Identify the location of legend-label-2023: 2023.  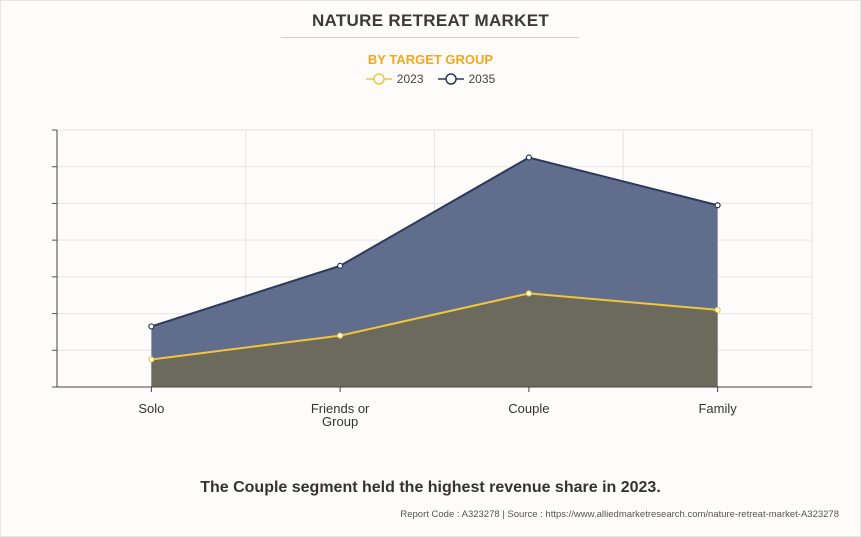
(410, 79).